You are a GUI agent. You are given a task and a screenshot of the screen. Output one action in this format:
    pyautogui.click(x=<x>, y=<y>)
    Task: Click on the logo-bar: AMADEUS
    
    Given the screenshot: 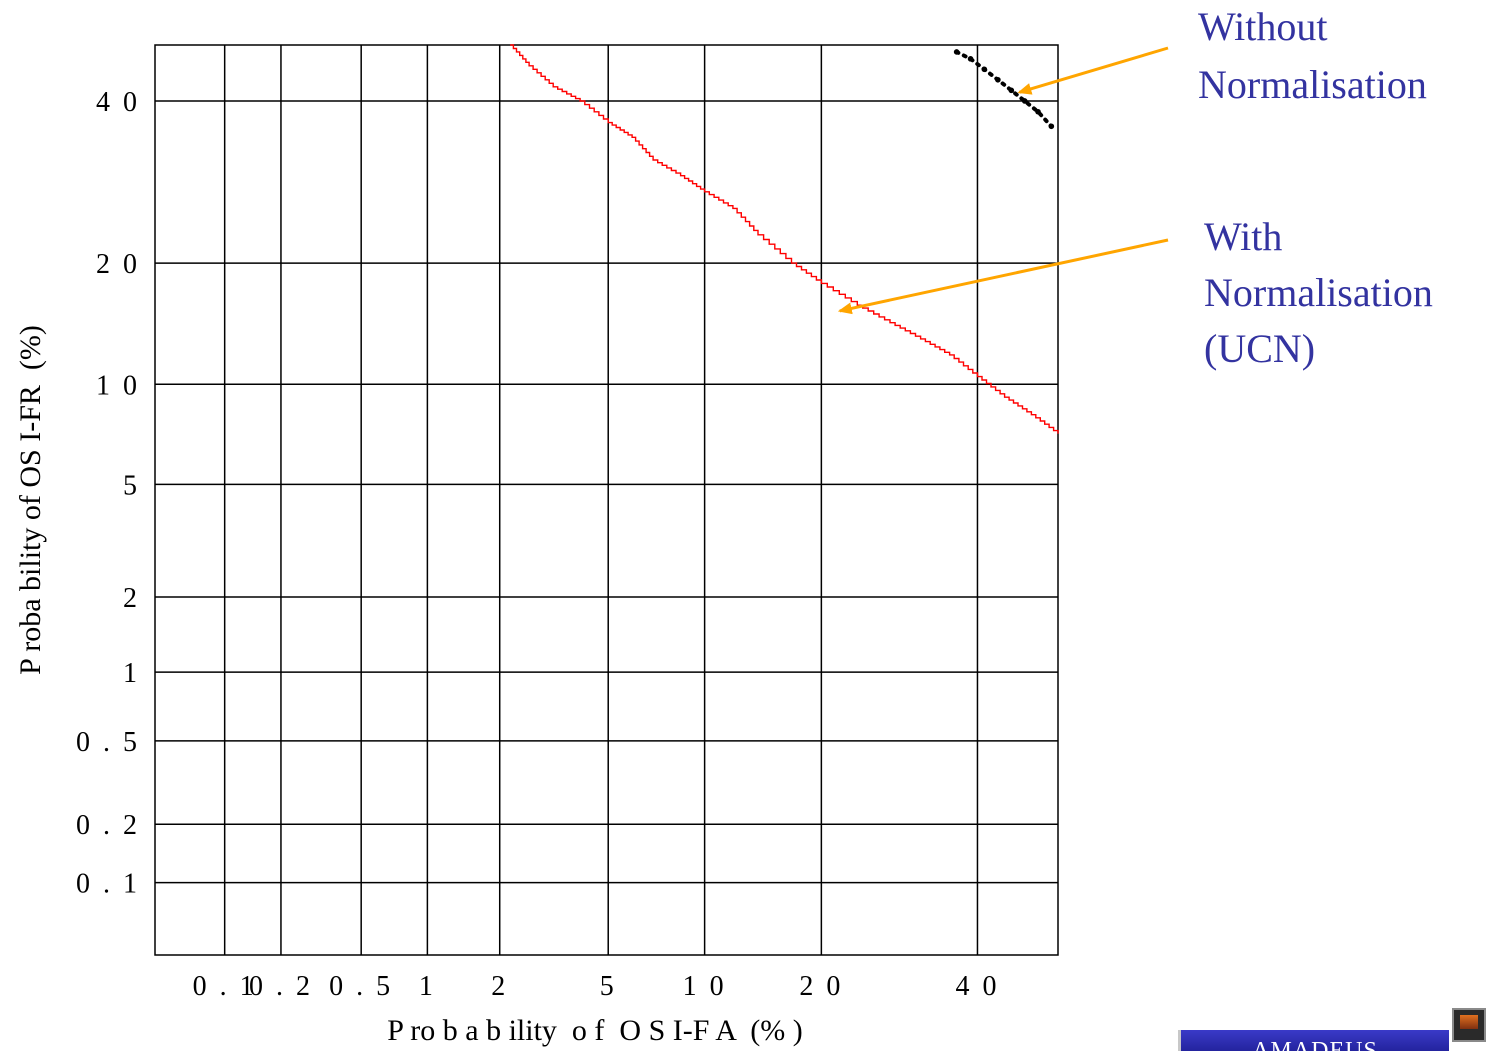 What is the action you would take?
    pyautogui.click(x=1313, y=1040)
    